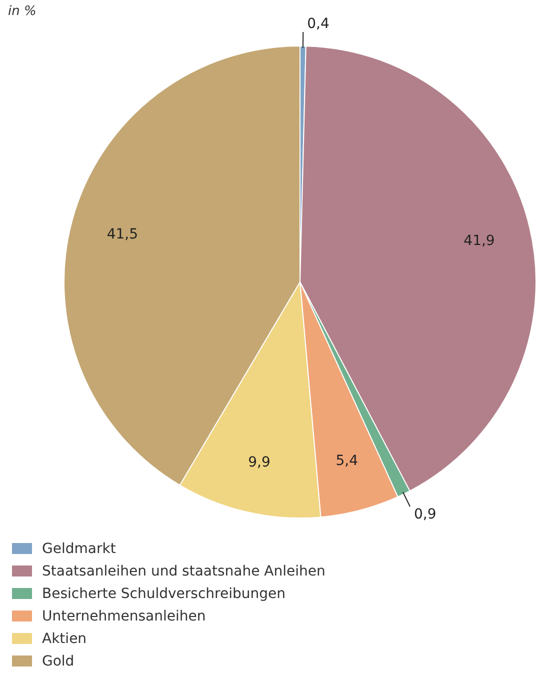 Image resolution: width=540 pixels, height=673 pixels. Describe the element at coordinates (184, 572) in the screenshot. I see `legend-label: Staatsanleihen und staatsnahe Anleihen` at that location.